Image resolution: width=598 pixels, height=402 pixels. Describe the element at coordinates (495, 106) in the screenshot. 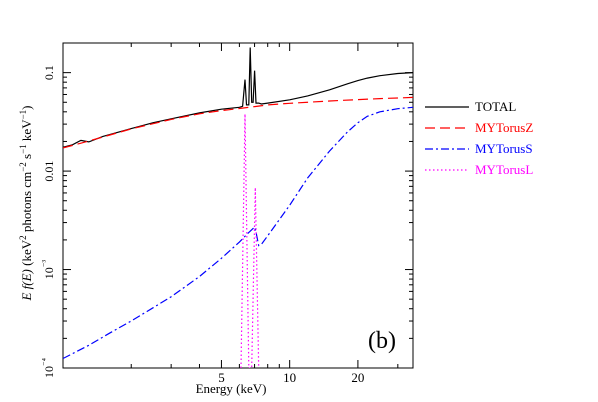

I see `legend-label-total: TOTAL` at that location.